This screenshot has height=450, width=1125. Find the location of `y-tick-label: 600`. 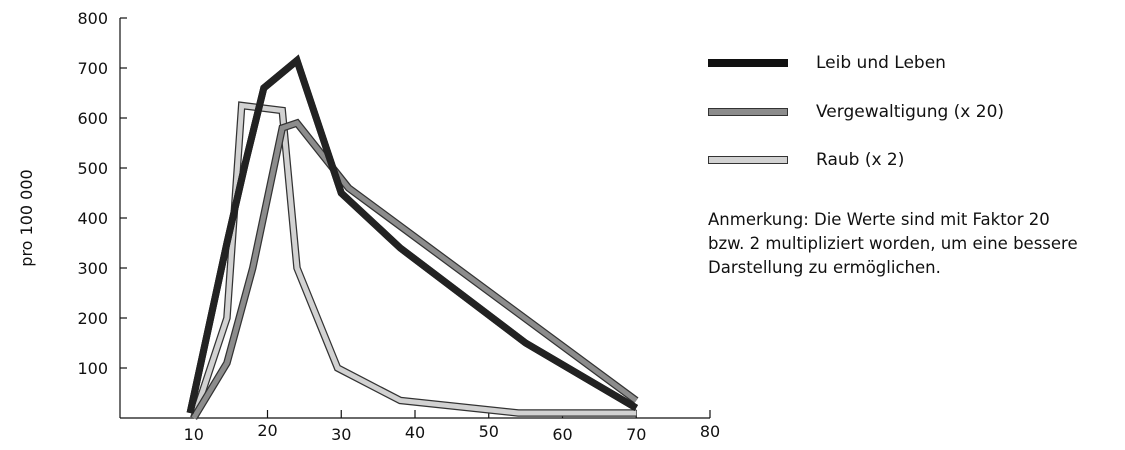

y-tick-label: 600 is located at coordinates (92, 118).